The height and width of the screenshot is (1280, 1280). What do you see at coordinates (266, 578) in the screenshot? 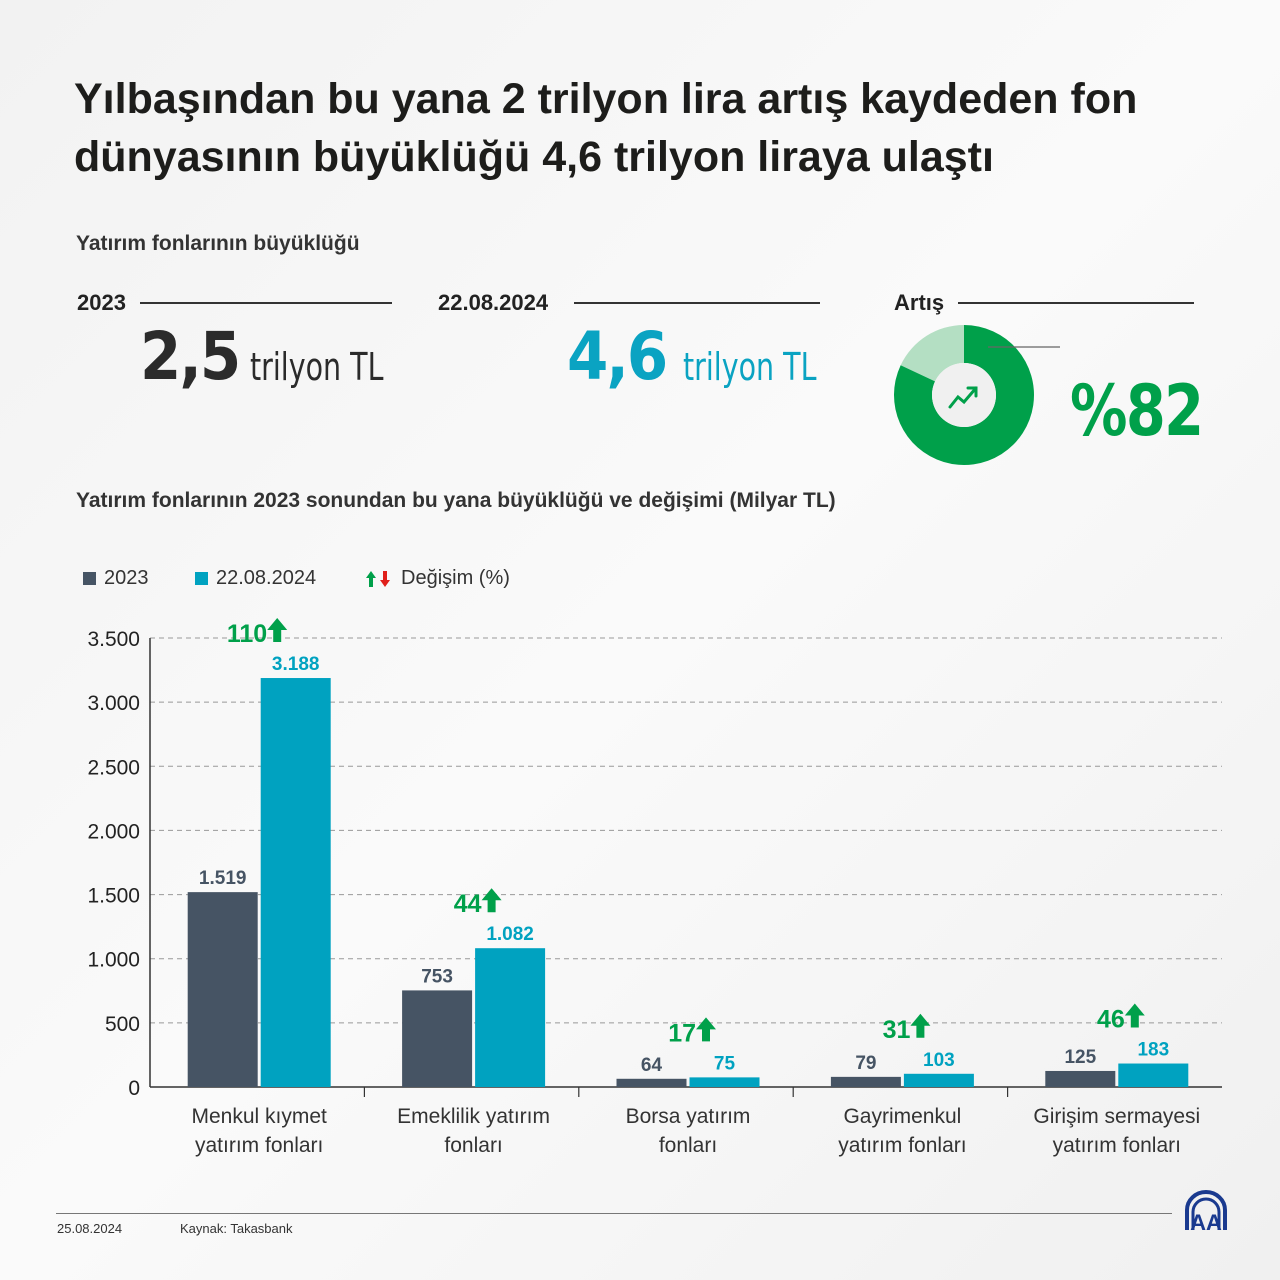
I see `legend-label: 22.08.2024` at bounding box center [266, 578].